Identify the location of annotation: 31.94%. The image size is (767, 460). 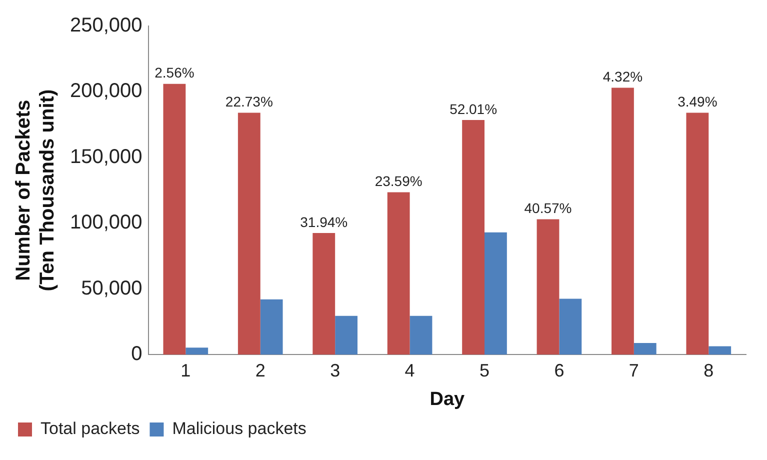
(324, 222).